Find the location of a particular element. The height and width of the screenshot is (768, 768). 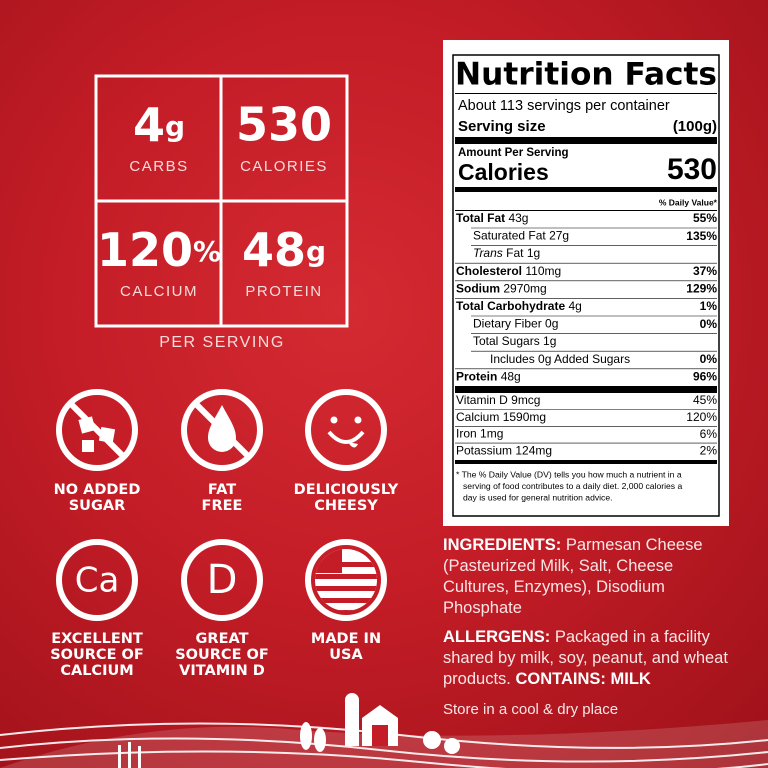

icons is located at coordinates (221, 505).